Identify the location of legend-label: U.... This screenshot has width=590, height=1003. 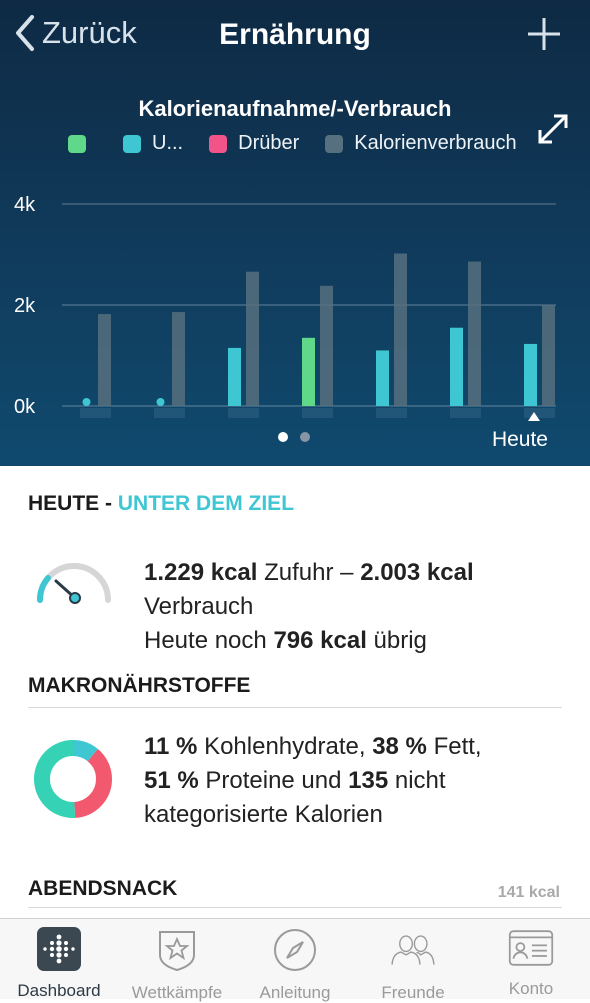
(168, 143).